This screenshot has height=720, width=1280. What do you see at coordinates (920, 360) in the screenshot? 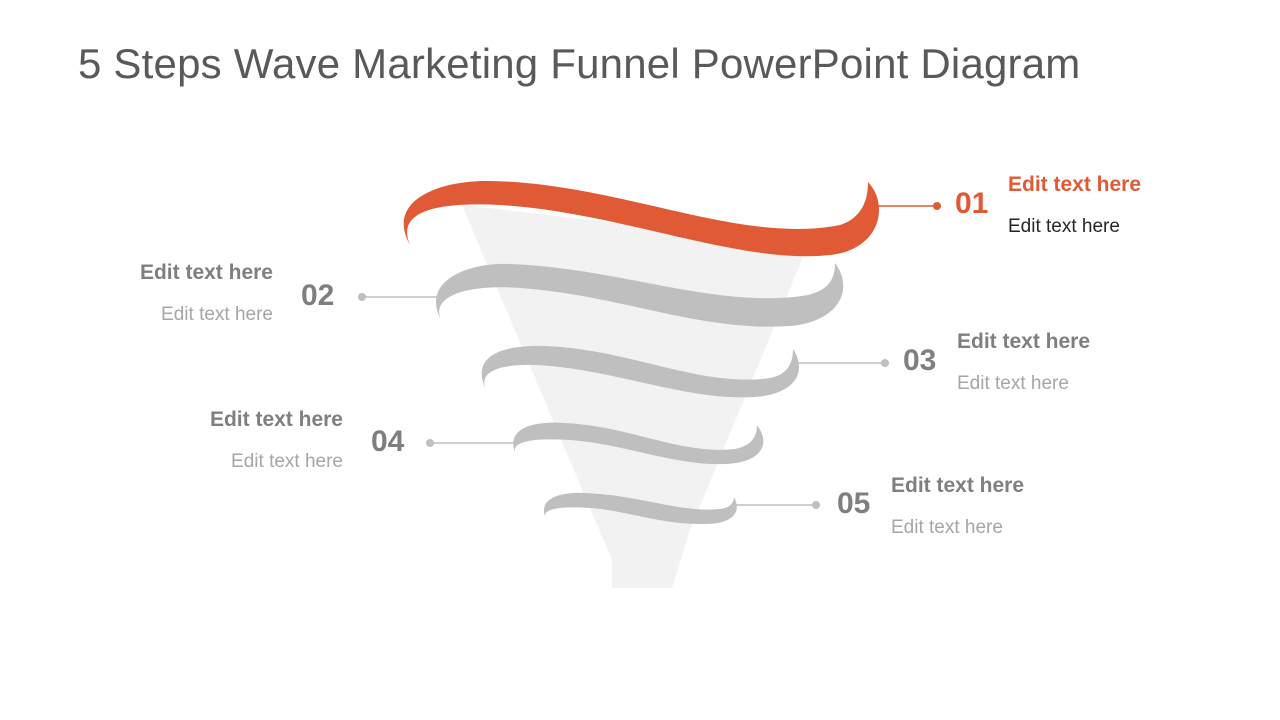
I see `step-number-03: 03` at bounding box center [920, 360].